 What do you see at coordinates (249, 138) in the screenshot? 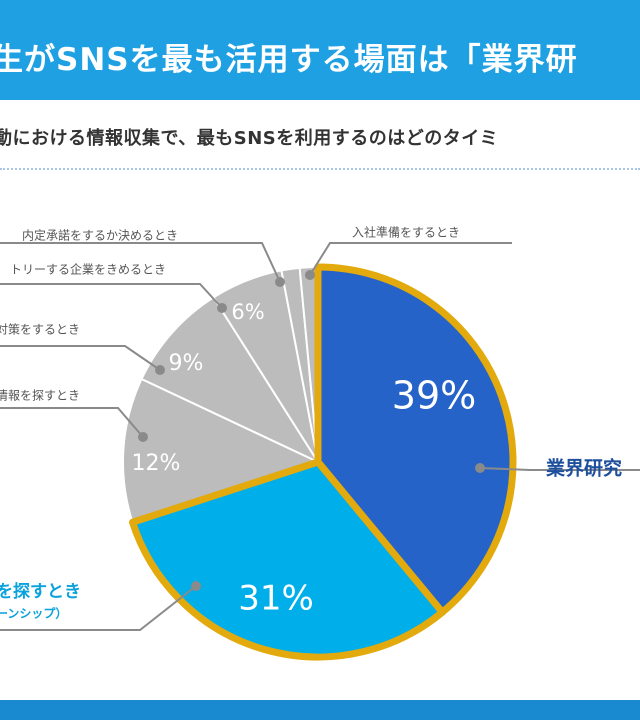
I see `page-subtitle: 動における情報収集で、最もSNSを利用するのはどのタイミ` at bounding box center [249, 138].